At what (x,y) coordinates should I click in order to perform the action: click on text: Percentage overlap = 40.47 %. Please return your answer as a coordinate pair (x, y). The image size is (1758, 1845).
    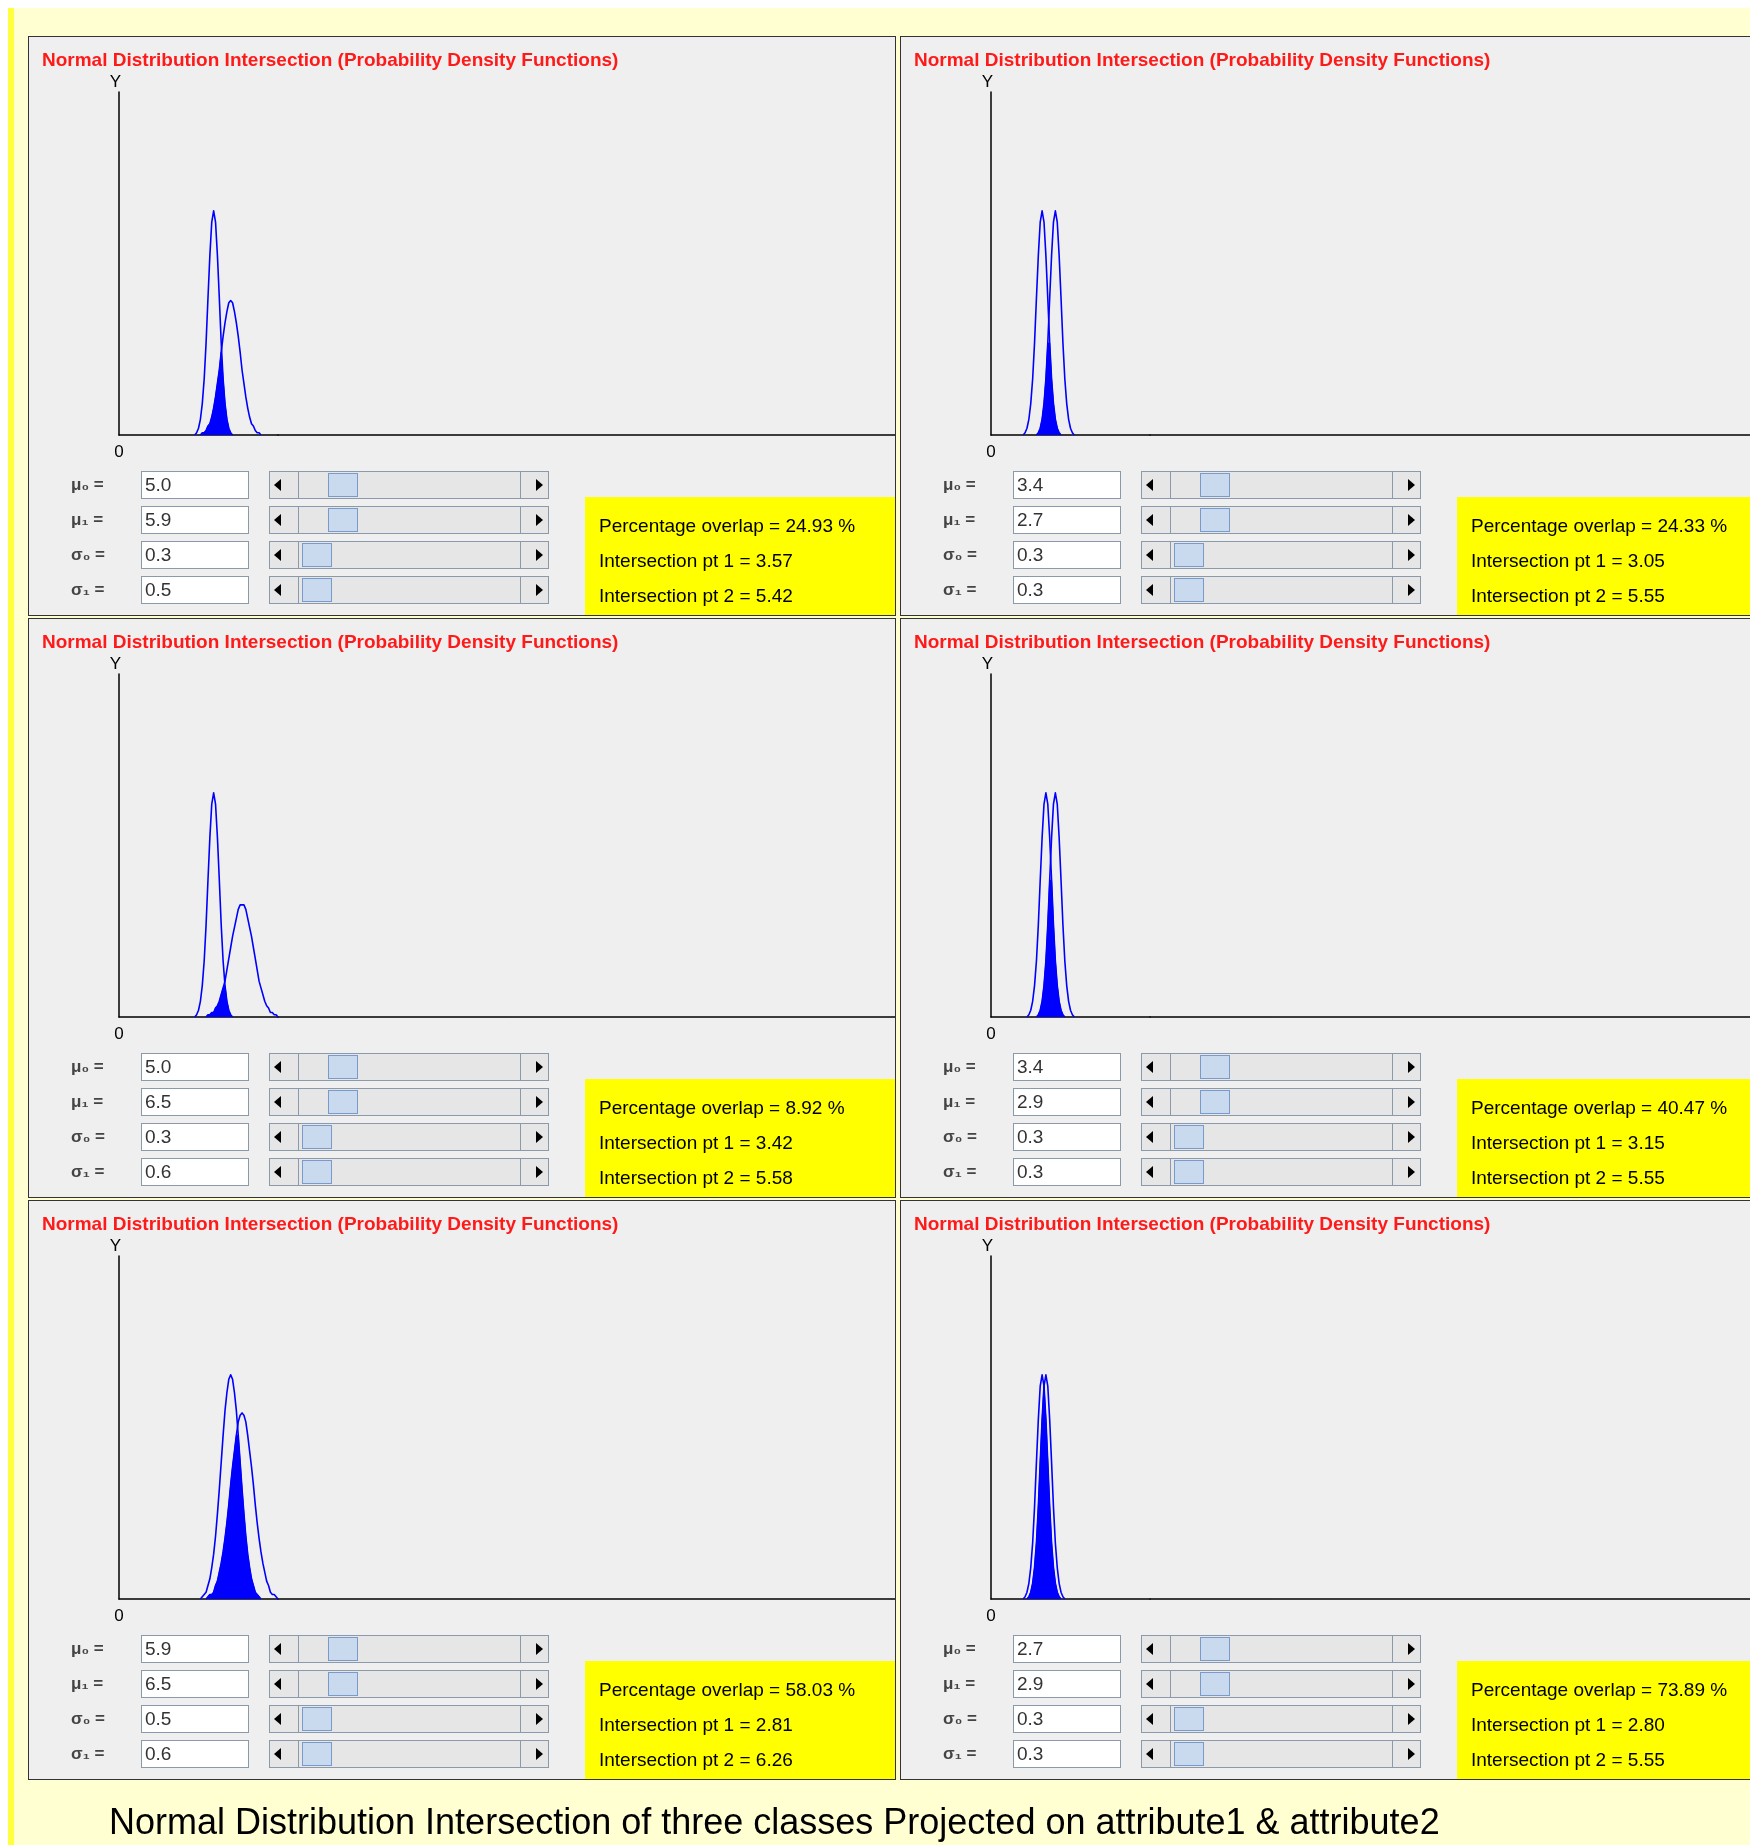
    Looking at the image, I should click on (1599, 1108).